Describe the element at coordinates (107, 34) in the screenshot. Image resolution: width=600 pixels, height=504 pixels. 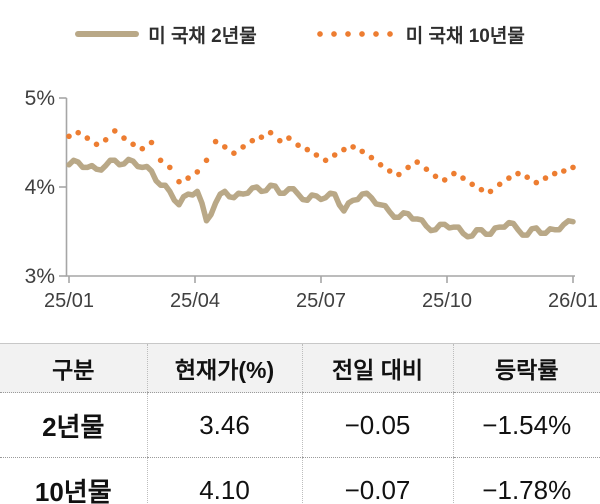
I see `2yr-line-swatch-icon` at that location.